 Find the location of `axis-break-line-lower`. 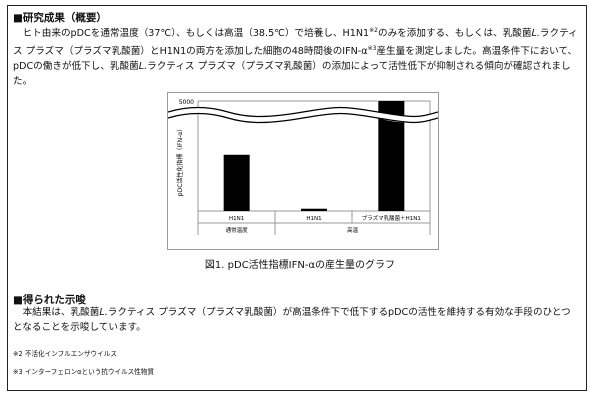

axis-break-line-lower is located at coordinates (303, 118).